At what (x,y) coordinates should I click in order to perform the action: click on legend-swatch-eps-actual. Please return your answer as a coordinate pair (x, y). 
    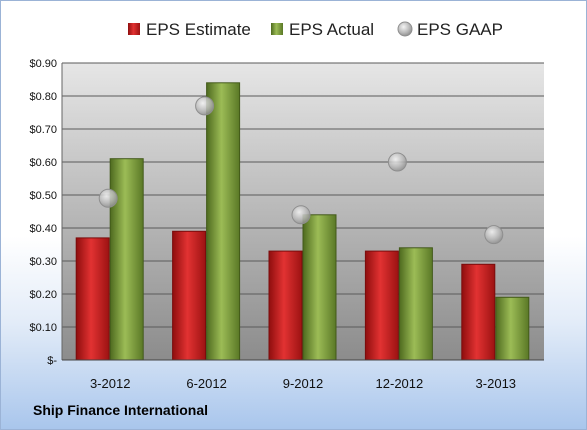
    Looking at the image, I should click on (277, 29).